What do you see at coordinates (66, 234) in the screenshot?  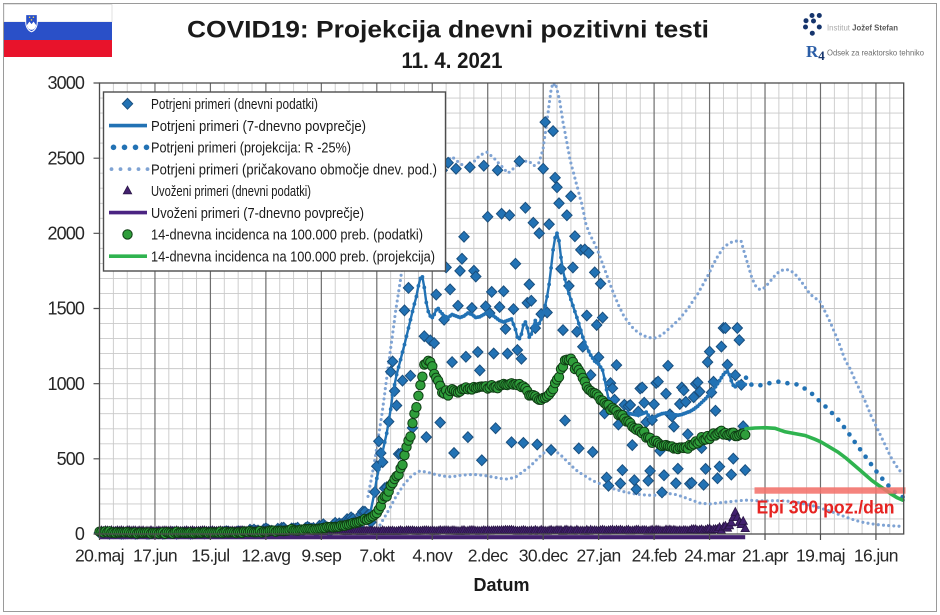 I see `svg-text: 2000` at bounding box center [66, 234].